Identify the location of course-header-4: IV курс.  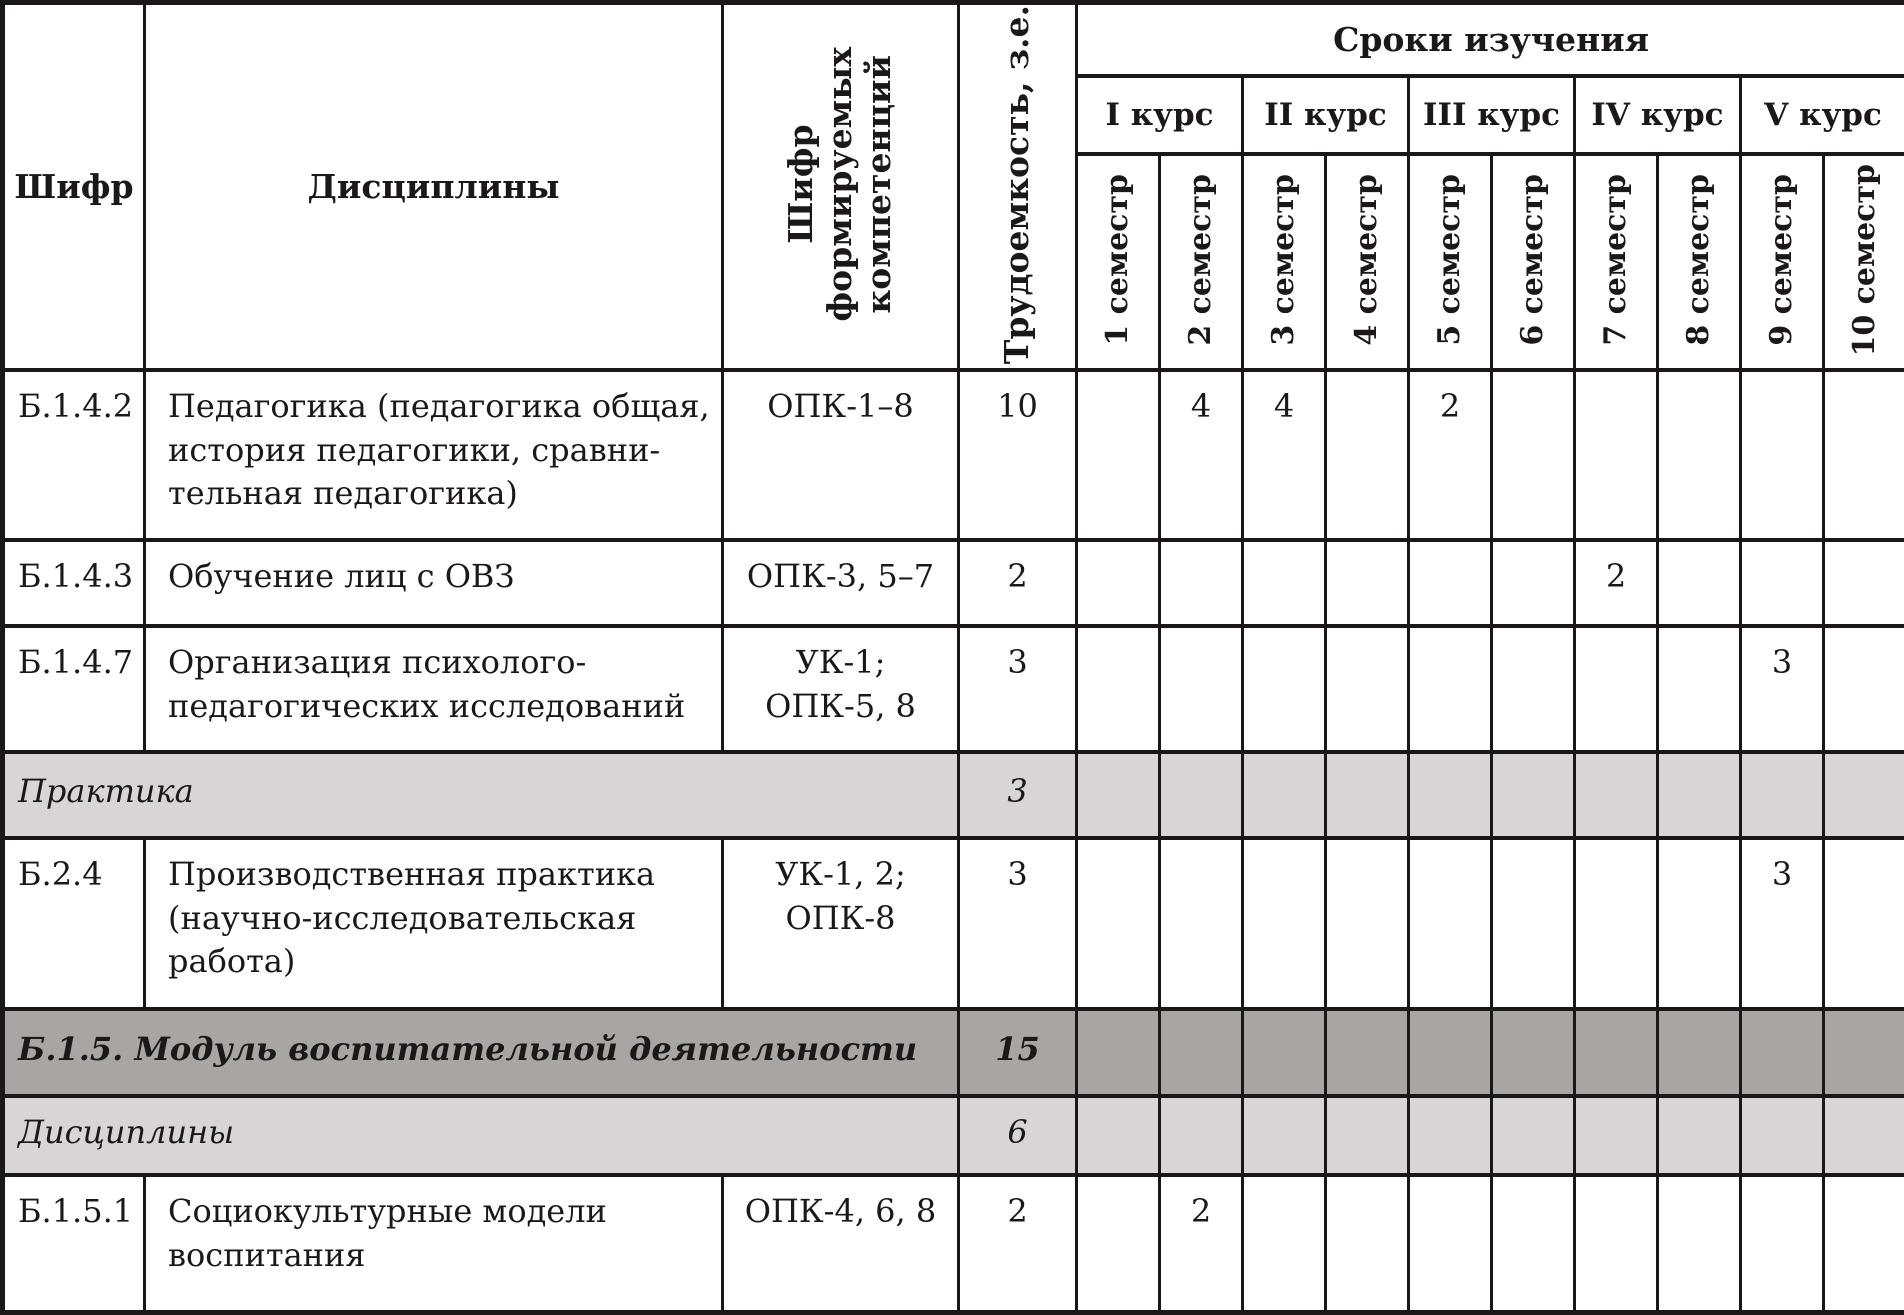
(1658, 115).